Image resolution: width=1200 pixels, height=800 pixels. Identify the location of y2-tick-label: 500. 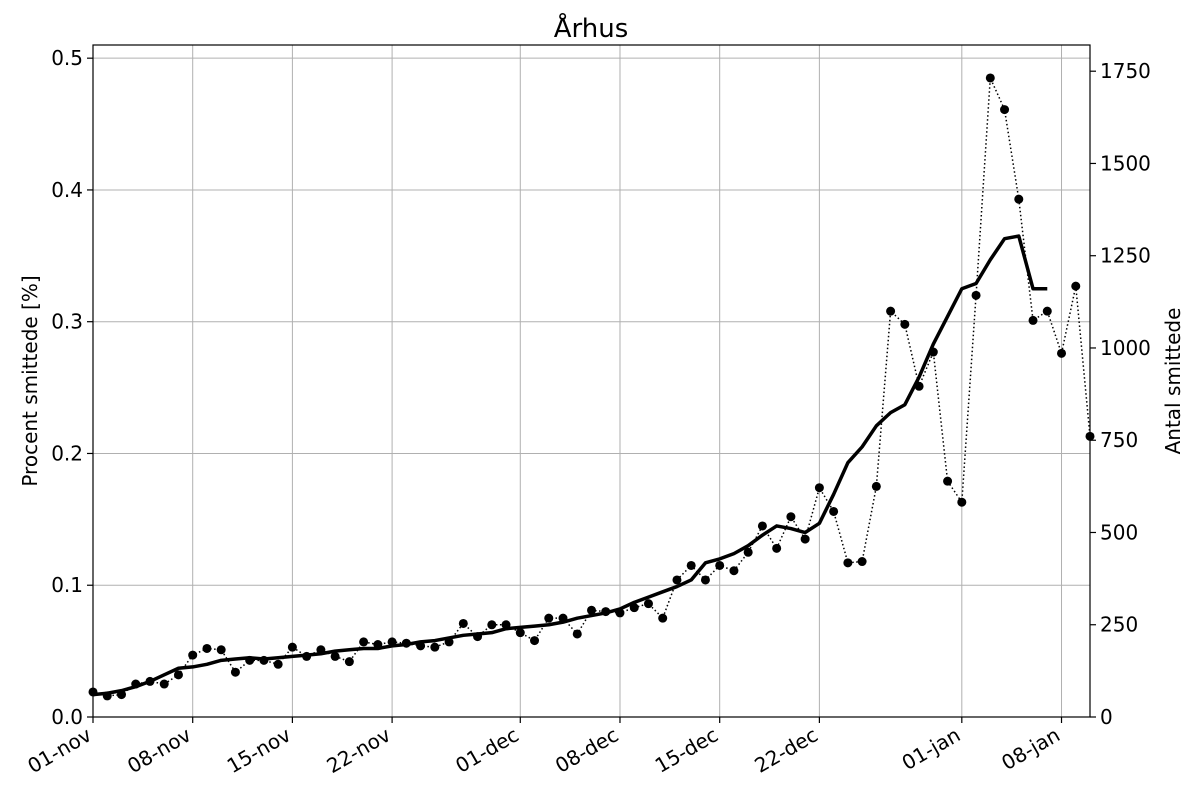
(1119, 532).